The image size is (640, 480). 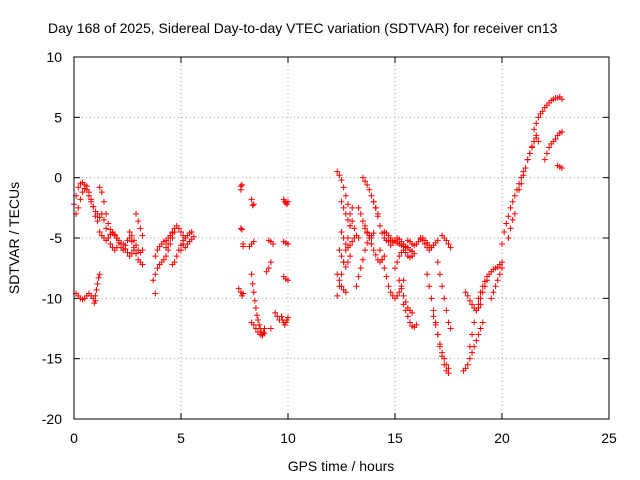 What do you see at coordinates (109, 232) in the screenshot?
I see `series-s7` at bounding box center [109, 232].